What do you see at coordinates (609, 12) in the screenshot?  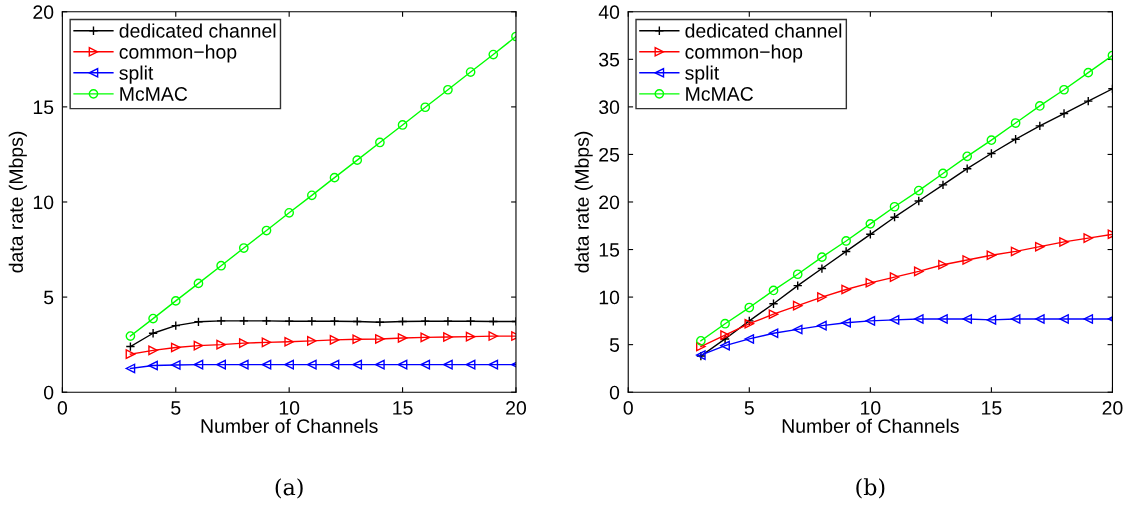 I see `y-tick-label: 40` at bounding box center [609, 12].